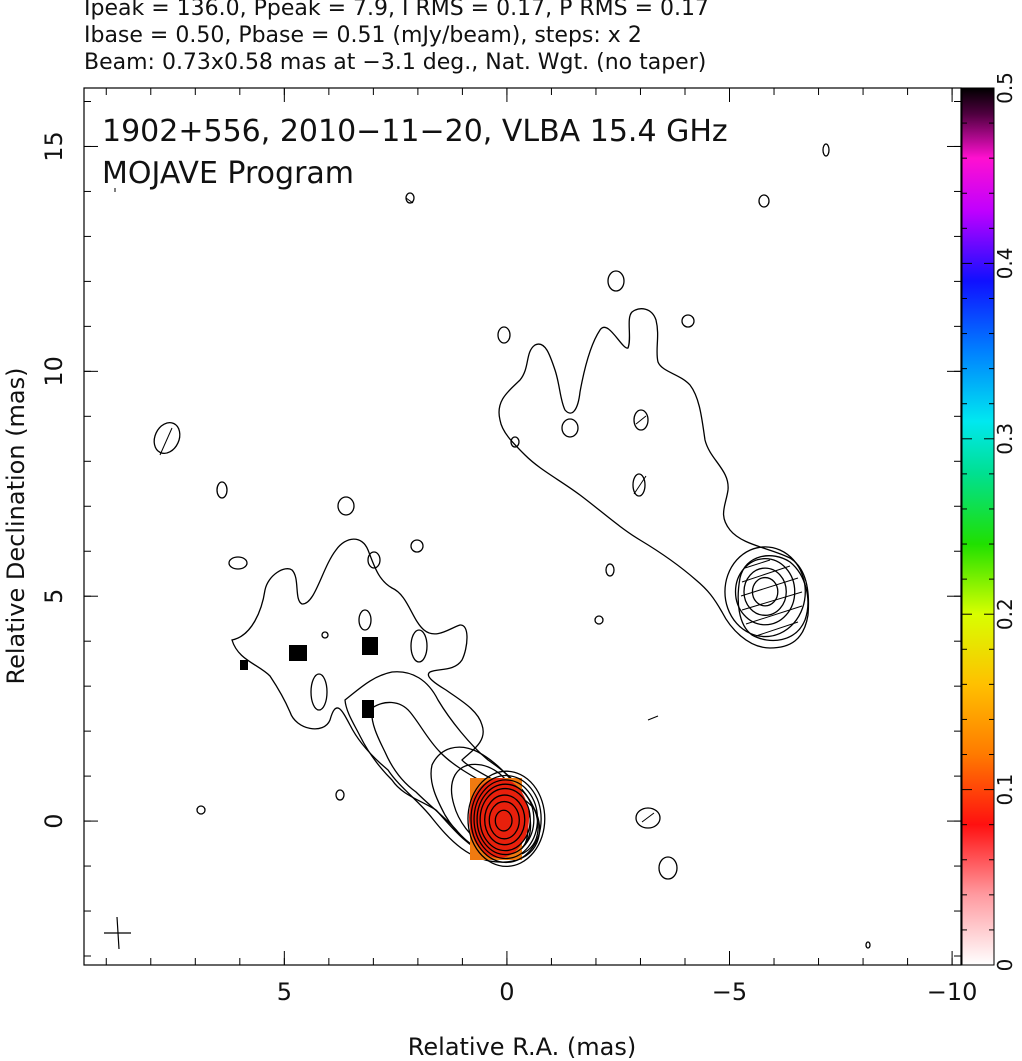 This screenshot has width=1022, height=1061. Describe the element at coordinates (54, 371) in the screenshot. I see `y-tick-label: 10` at that location.